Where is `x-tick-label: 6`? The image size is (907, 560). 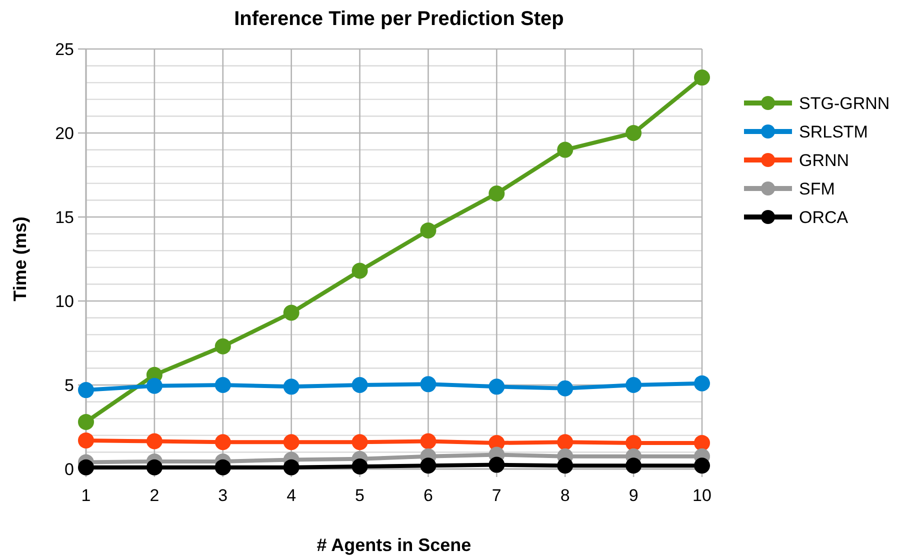
x-tick-label: 6 is located at coordinates (428, 495).